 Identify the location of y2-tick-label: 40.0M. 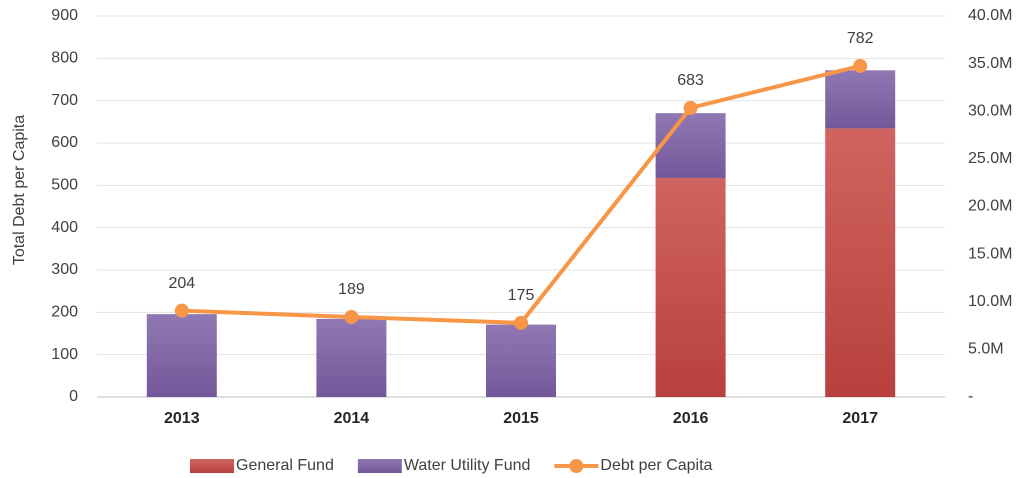
(990, 15).